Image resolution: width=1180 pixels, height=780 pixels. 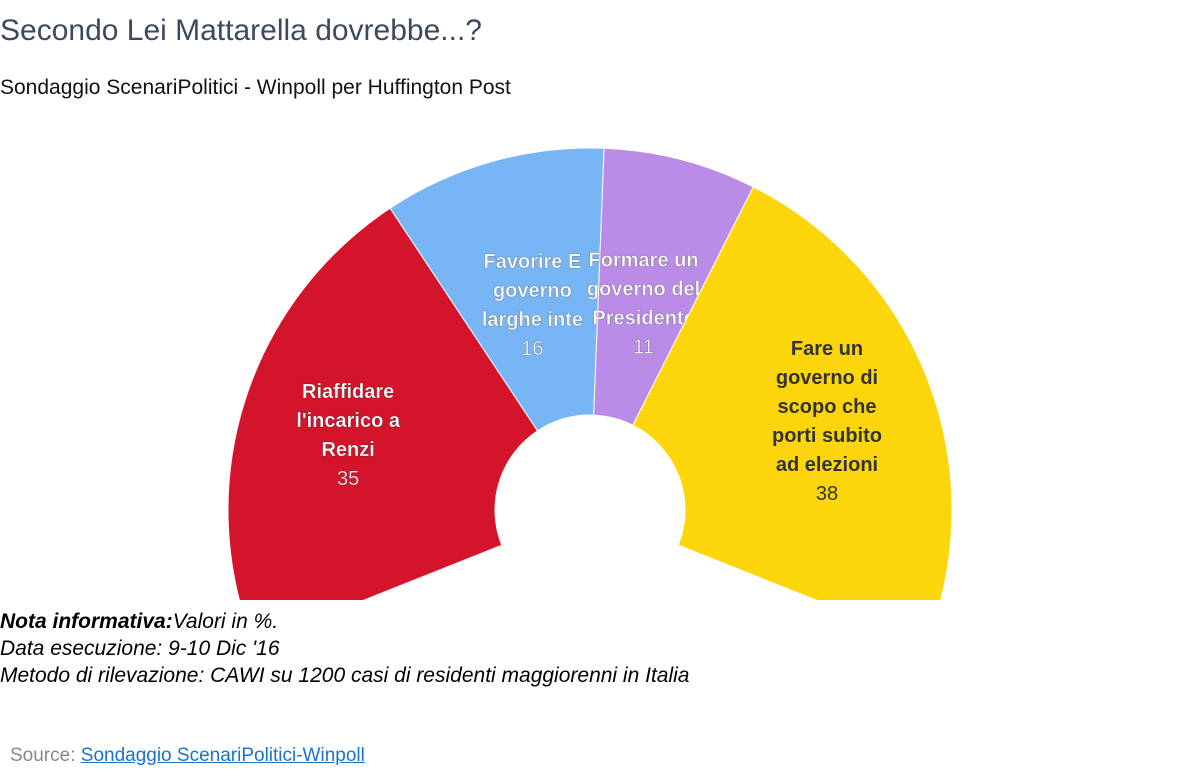 What do you see at coordinates (348, 421) in the screenshot?
I see `slice-label-line: l'incarico a` at bounding box center [348, 421].